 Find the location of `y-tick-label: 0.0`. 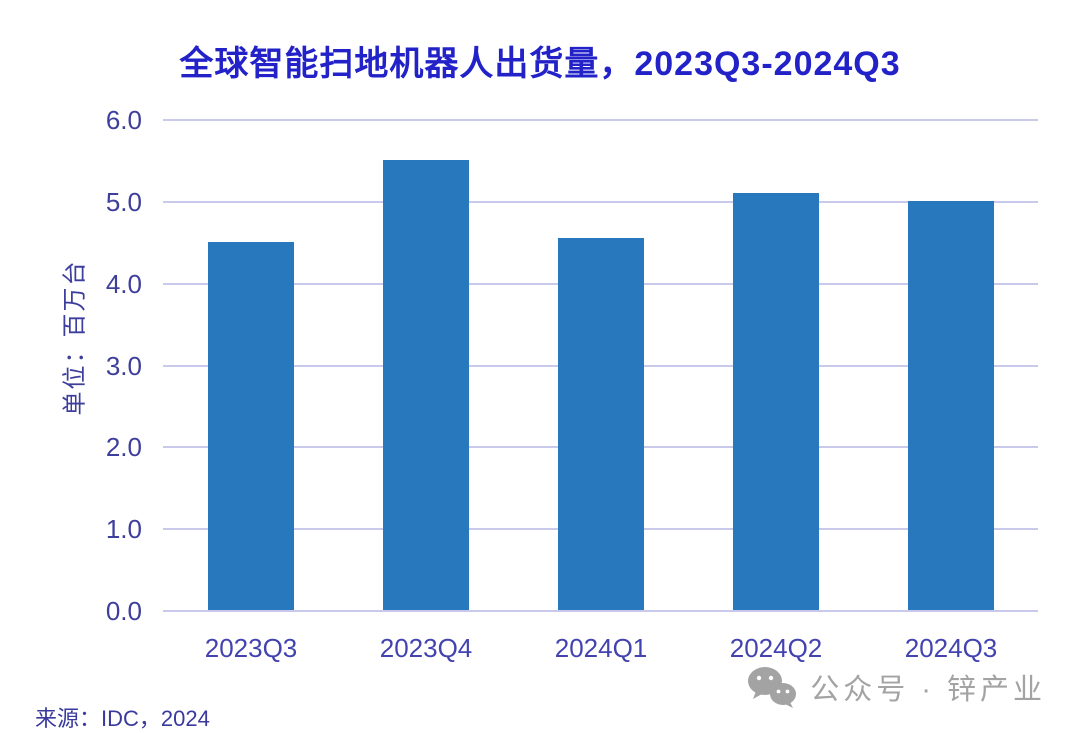

y-tick-label: 0.0 is located at coordinates (123, 611).